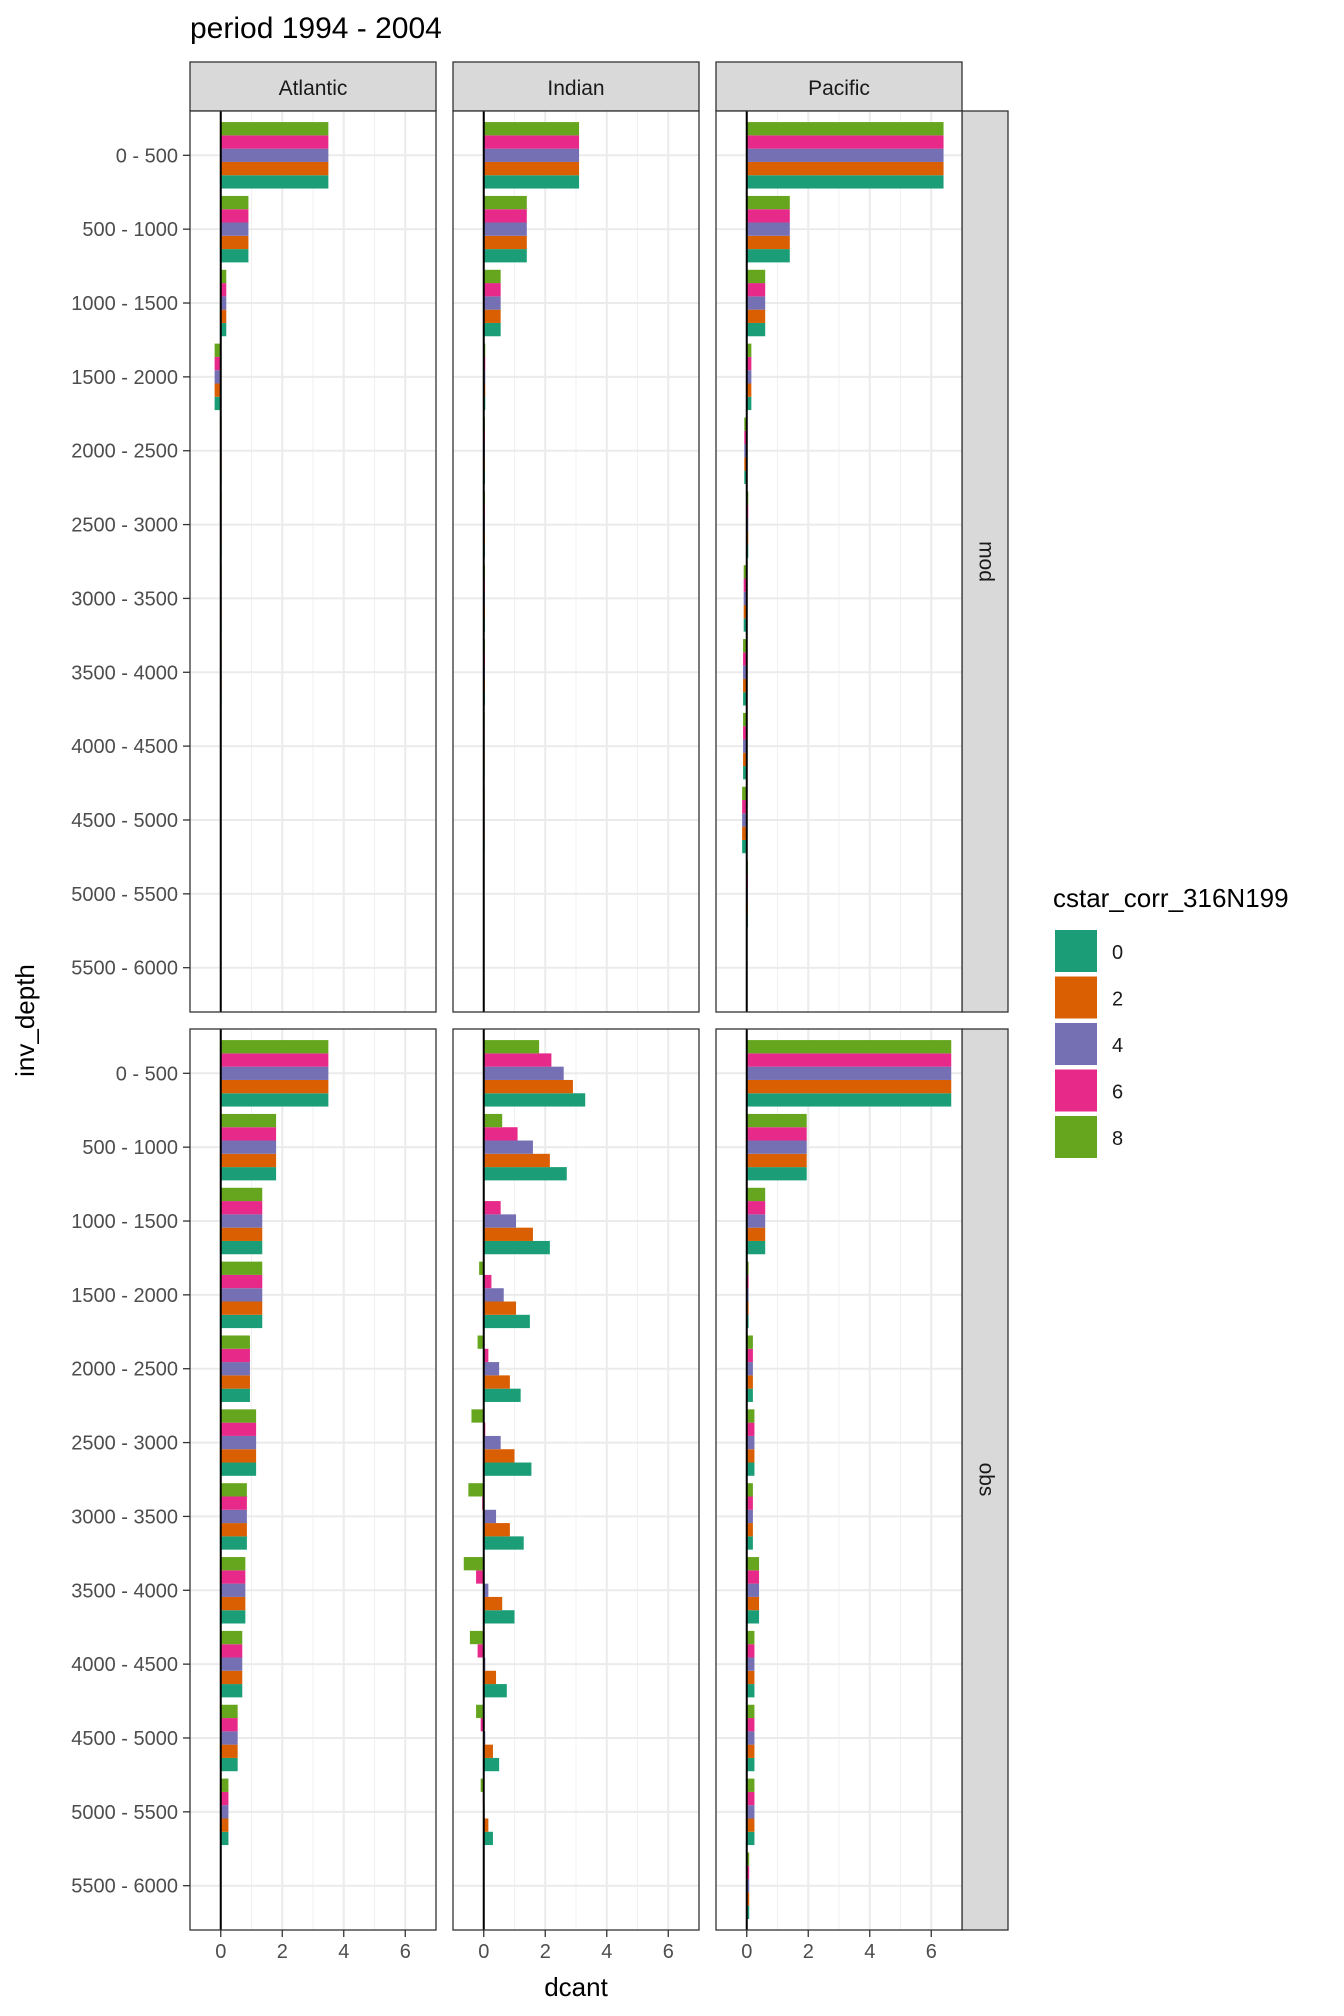 The width and height of the screenshot is (1344, 2016). I want to click on x-tick-label: 6, so click(668, 1952).